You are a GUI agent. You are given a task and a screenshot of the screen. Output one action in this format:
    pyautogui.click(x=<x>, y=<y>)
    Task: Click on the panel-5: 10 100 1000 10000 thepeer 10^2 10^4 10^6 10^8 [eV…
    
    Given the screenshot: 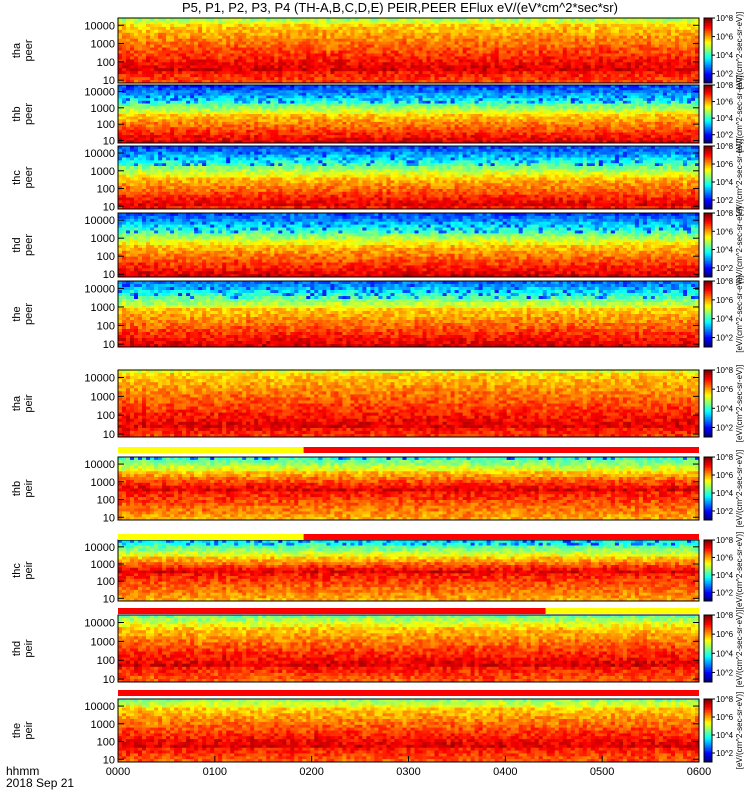 What is the action you would take?
    pyautogui.click(x=377, y=314)
    